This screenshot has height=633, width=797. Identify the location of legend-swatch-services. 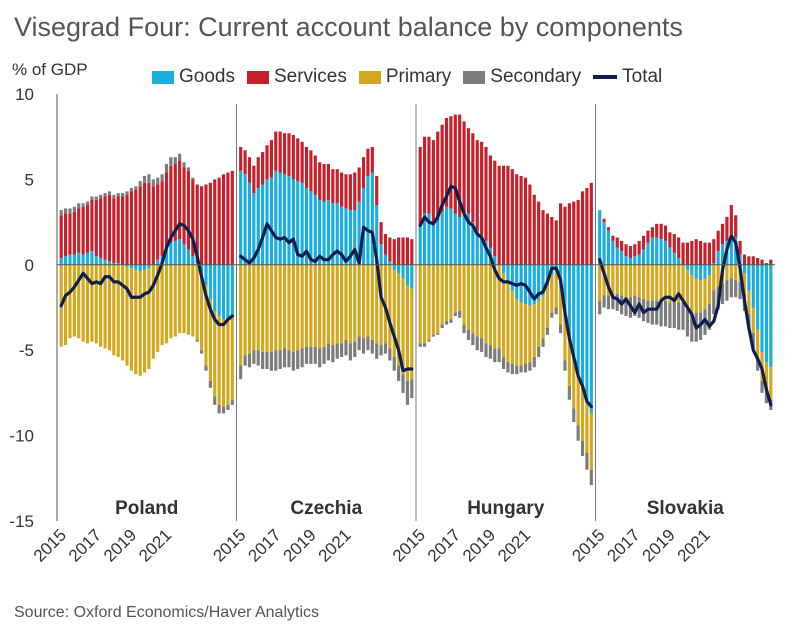
(257, 77).